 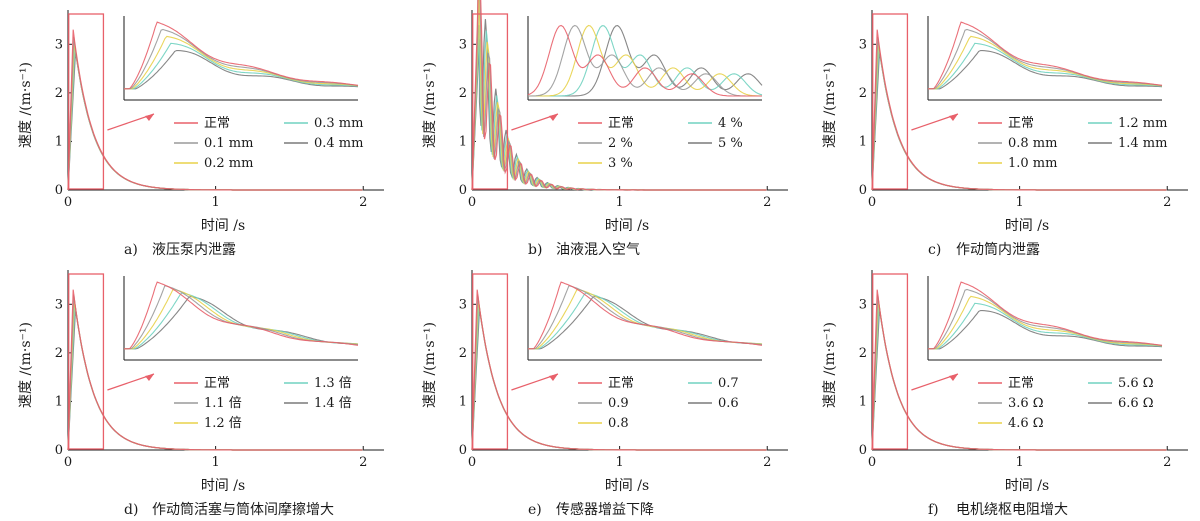 I want to click on caption-text: 液压泵内泄露, so click(x=194, y=250).